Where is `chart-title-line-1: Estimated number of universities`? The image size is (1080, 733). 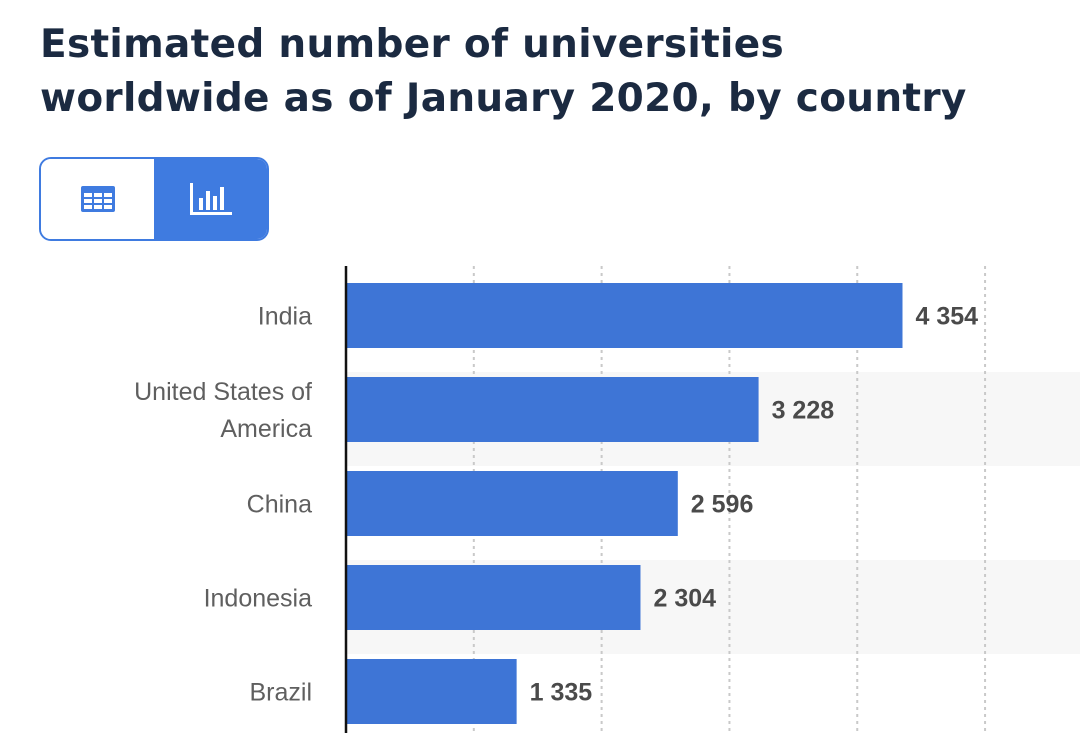
chart-title-line-1: Estimated number of universities is located at coordinates (412, 44).